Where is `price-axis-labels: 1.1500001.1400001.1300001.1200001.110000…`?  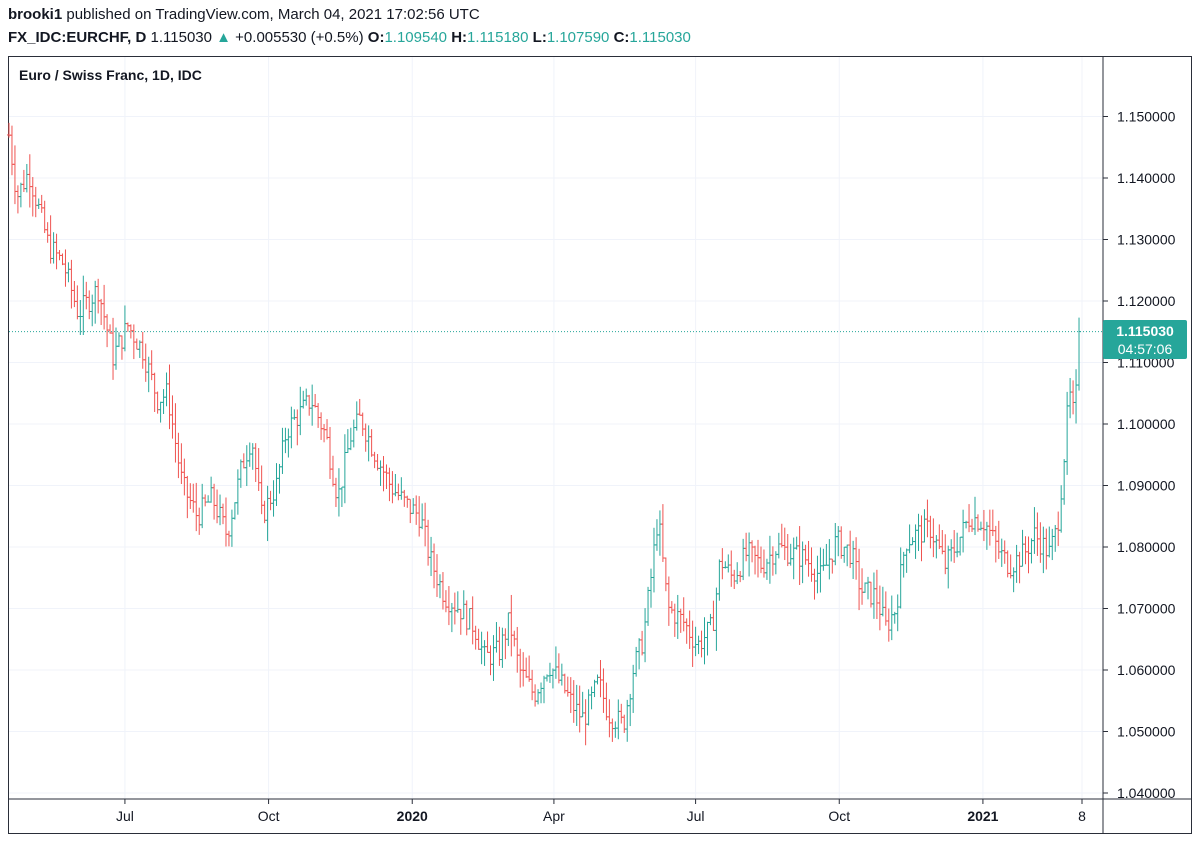
price-axis-labels: 1.1500001.1400001.1300001.1200001.110000… is located at coordinates (1139, 455).